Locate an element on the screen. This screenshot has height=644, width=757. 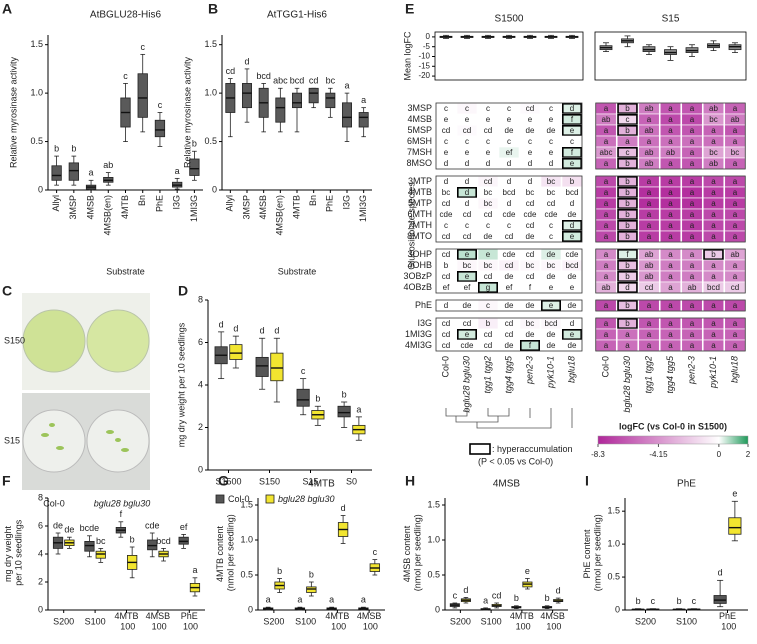
cell-letter: ab is located at coordinates (692, 287).